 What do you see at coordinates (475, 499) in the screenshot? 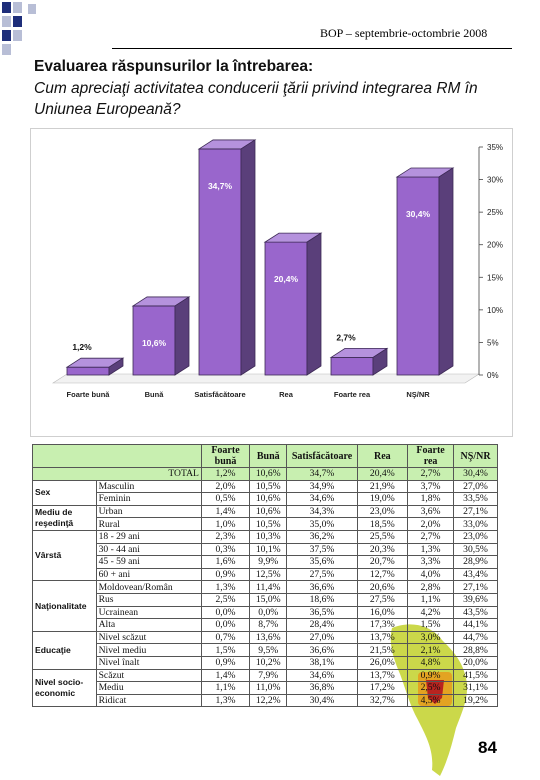
I see `table-cell: 33,5%` at bounding box center [475, 499].